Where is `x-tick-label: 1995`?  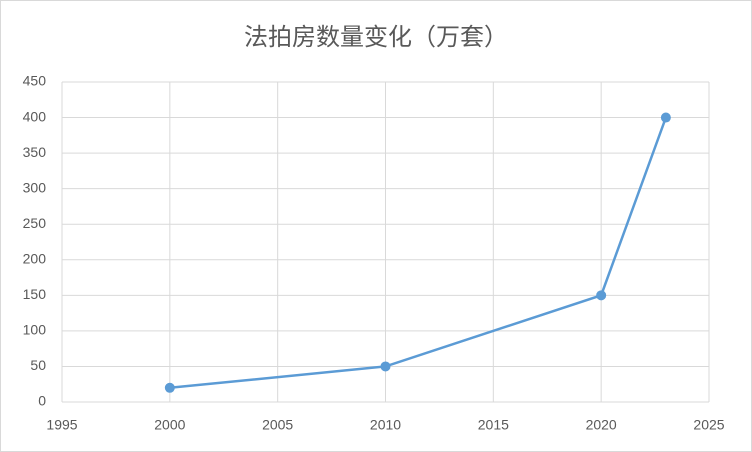
x-tick-label: 1995 is located at coordinates (61, 425).